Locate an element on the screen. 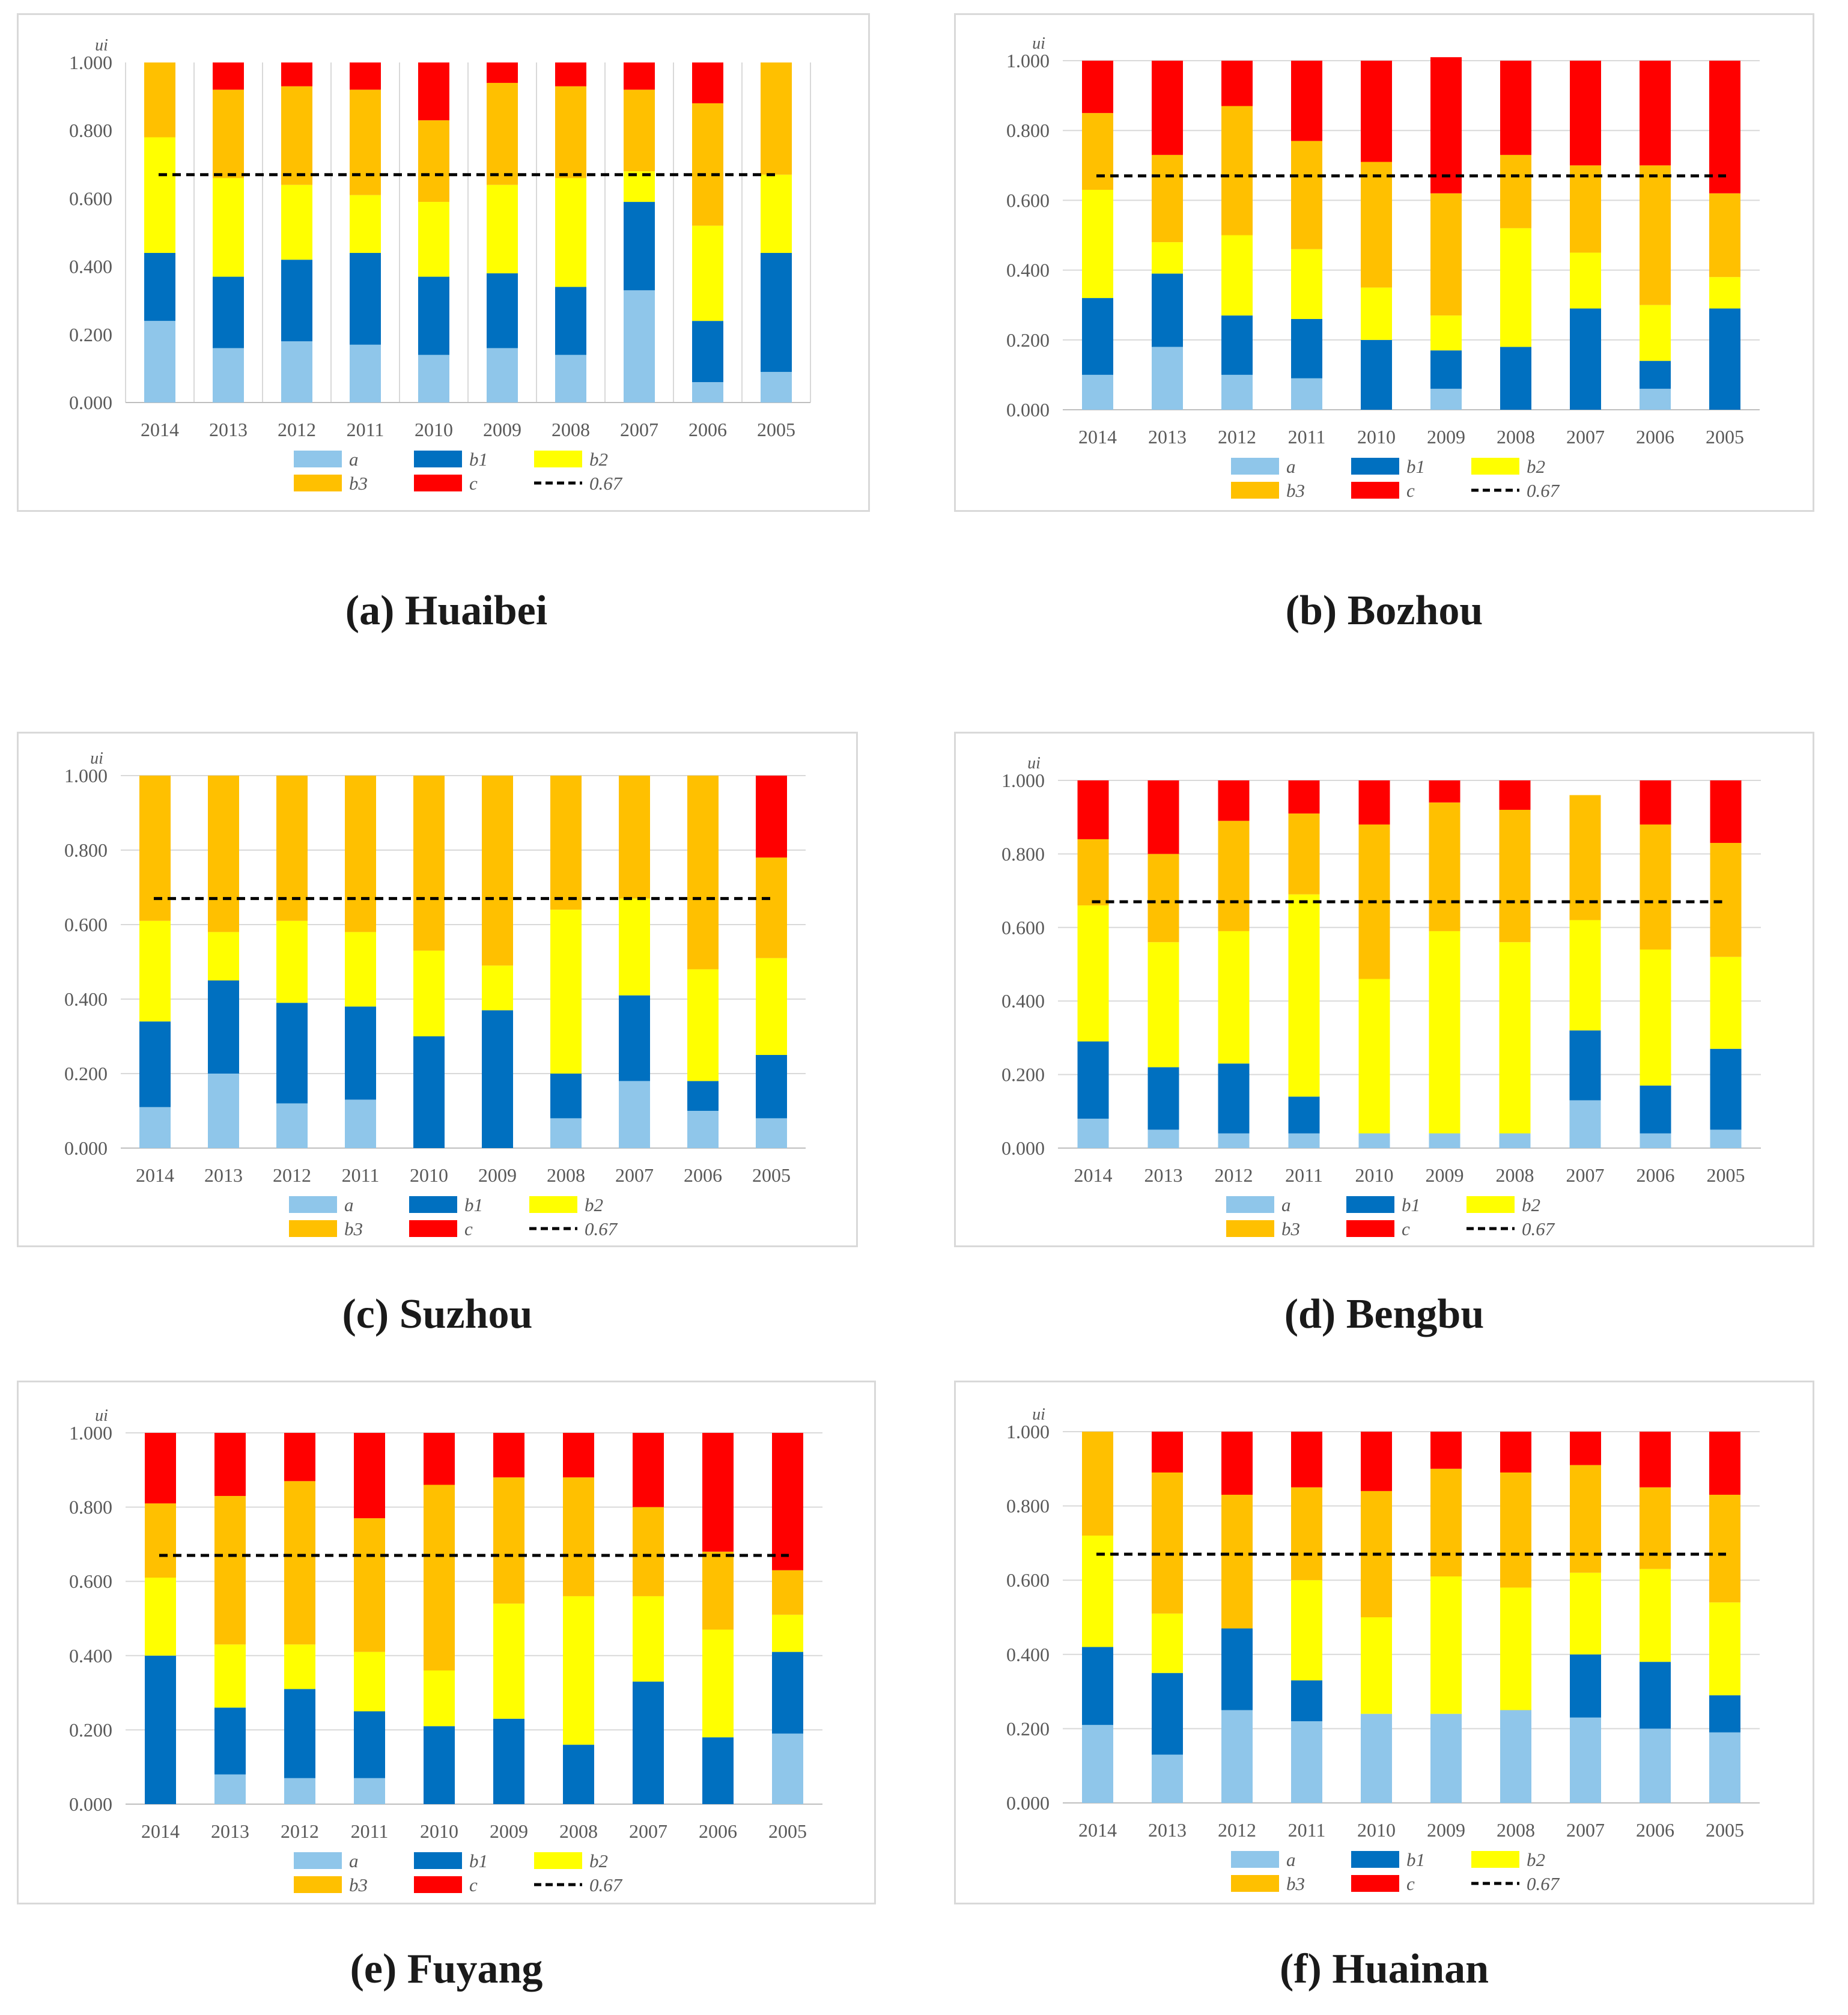 Image resolution: width=1848 pixels, height=2015 pixels. y-tick-label: 0.800 is located at coordinates (90, 1507).